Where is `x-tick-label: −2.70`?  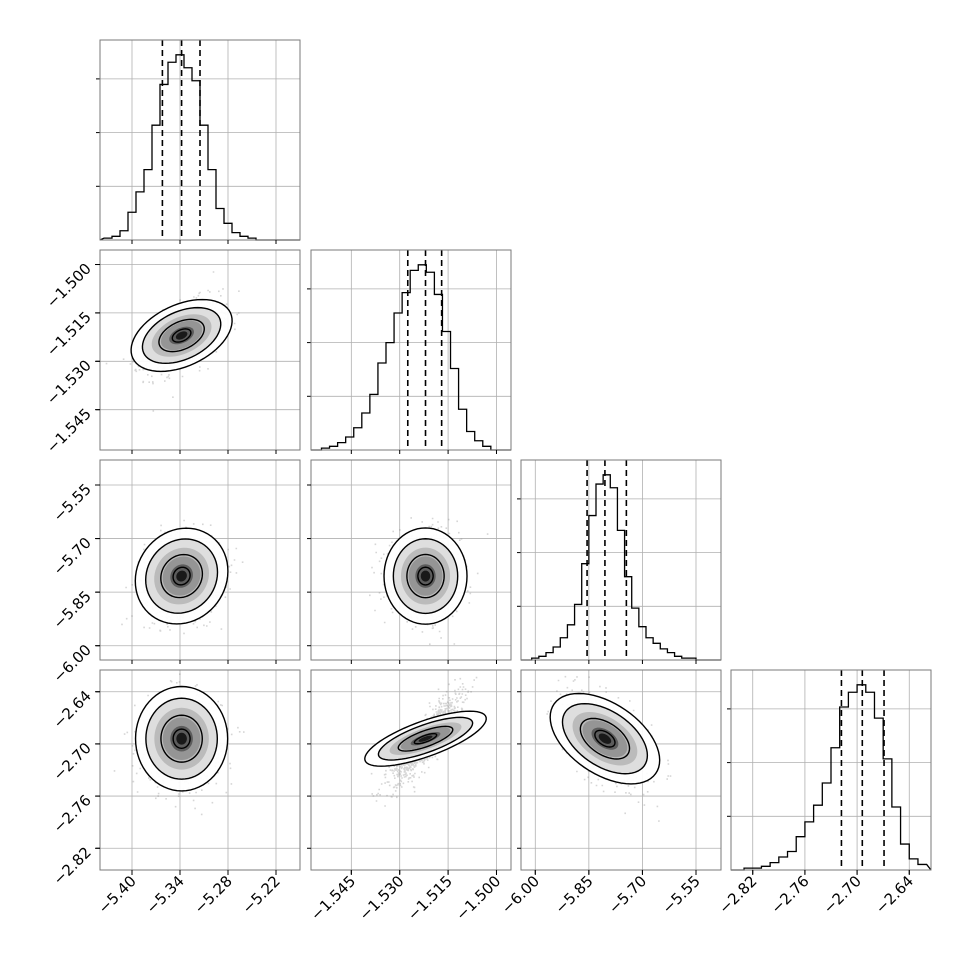
x-tick-label: −2.70 is located at coordinates (842, 894).